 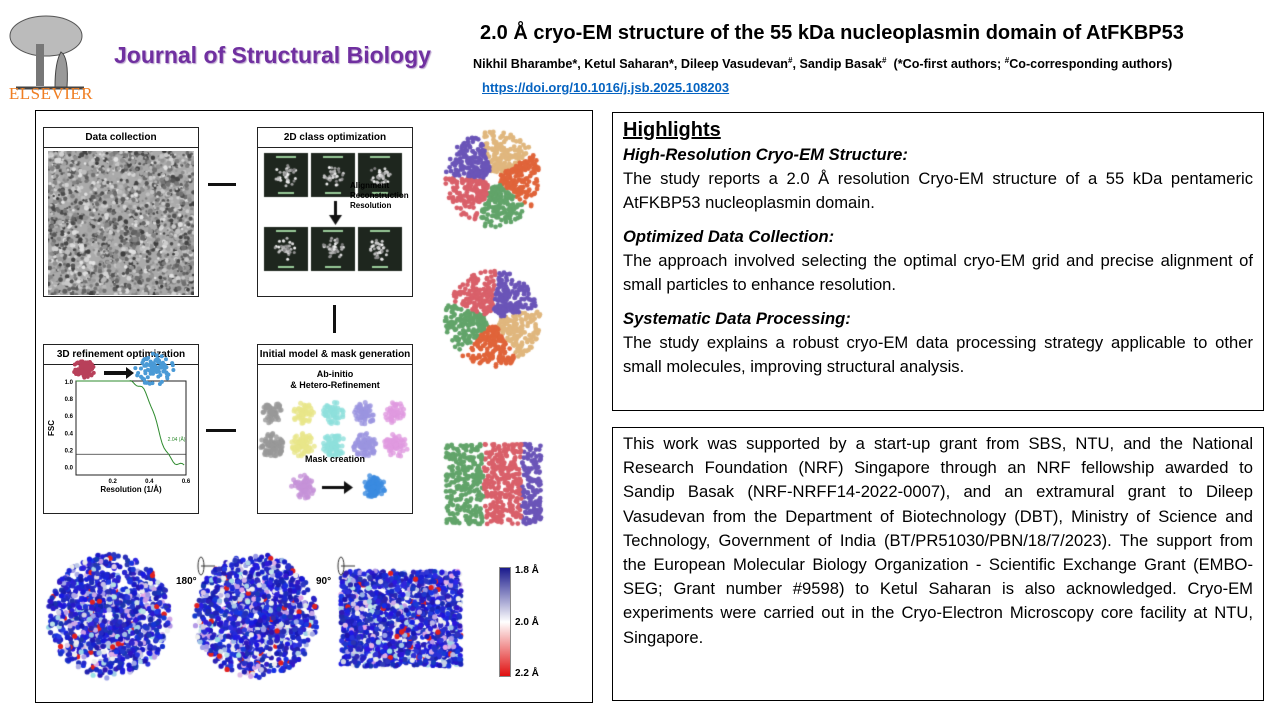 What do you see at coordinates (626, 64) in the screenshot?
I see `author: Ketul Saharan` at bounding box center [626, 64].